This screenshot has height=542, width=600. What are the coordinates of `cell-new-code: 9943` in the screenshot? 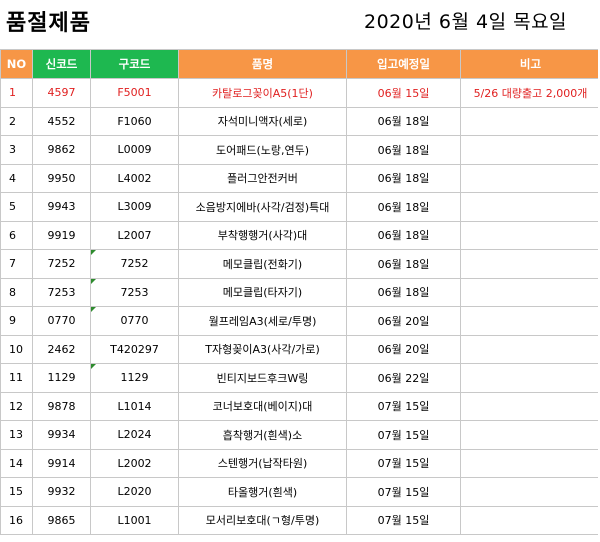 It's located at (61, 207).